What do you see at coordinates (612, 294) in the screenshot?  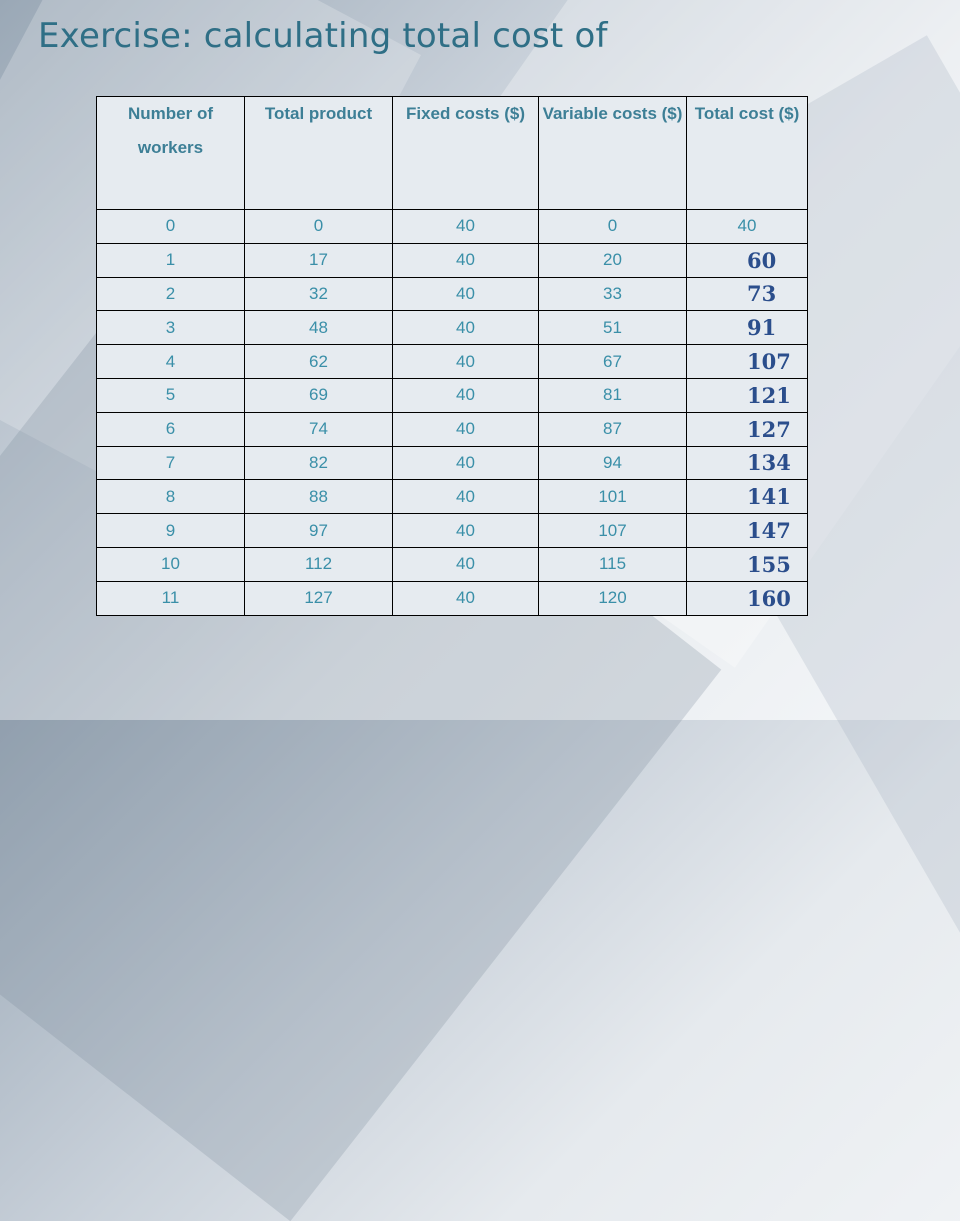 I see `variable-cost-cell: 33` at bounding box center [612, 294].